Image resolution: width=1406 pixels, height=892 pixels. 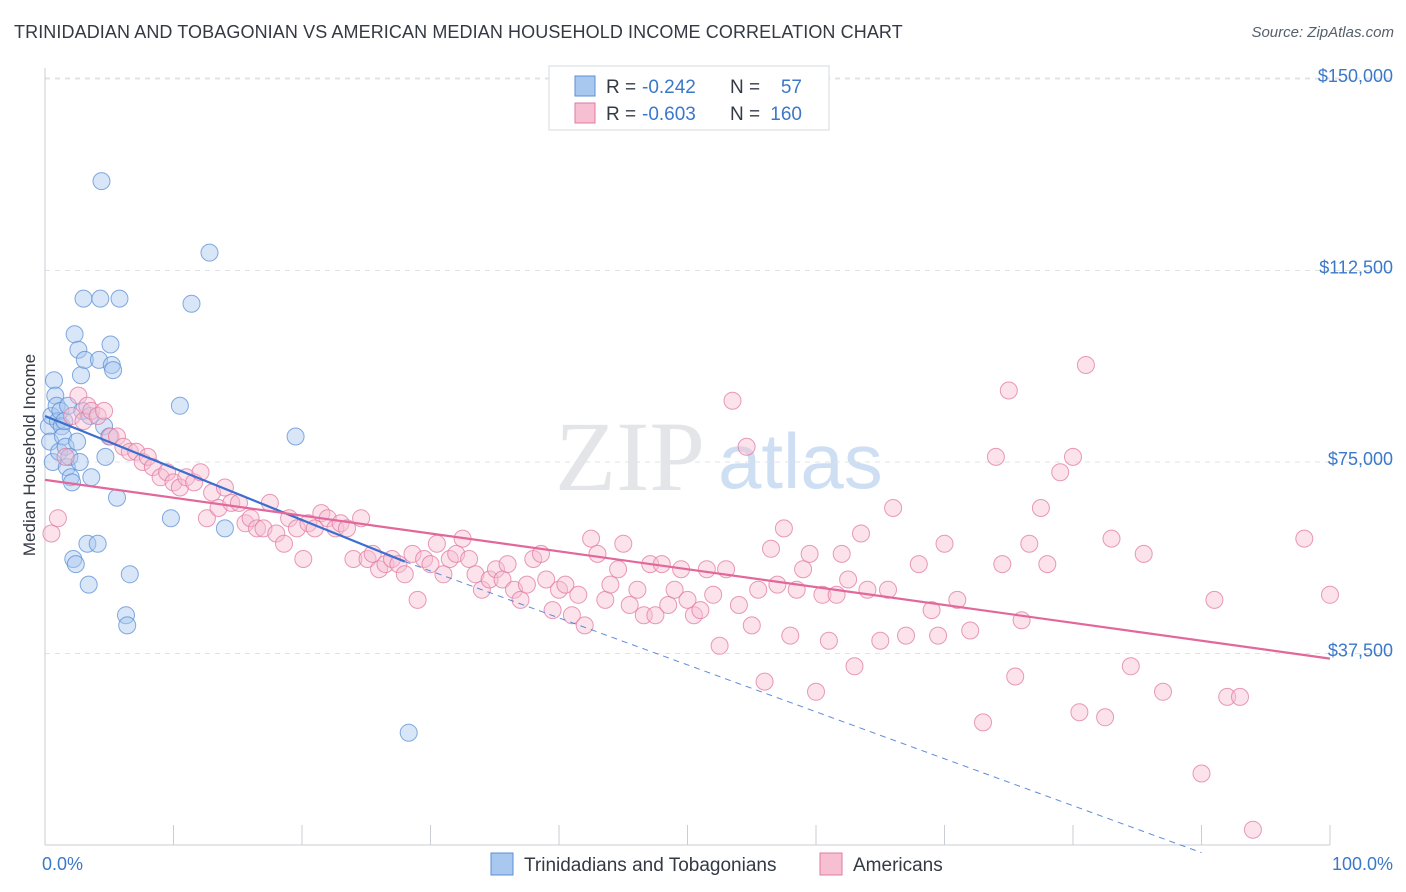 I want to click on legend-r-label-1: R =, so click(x=621, y=87).